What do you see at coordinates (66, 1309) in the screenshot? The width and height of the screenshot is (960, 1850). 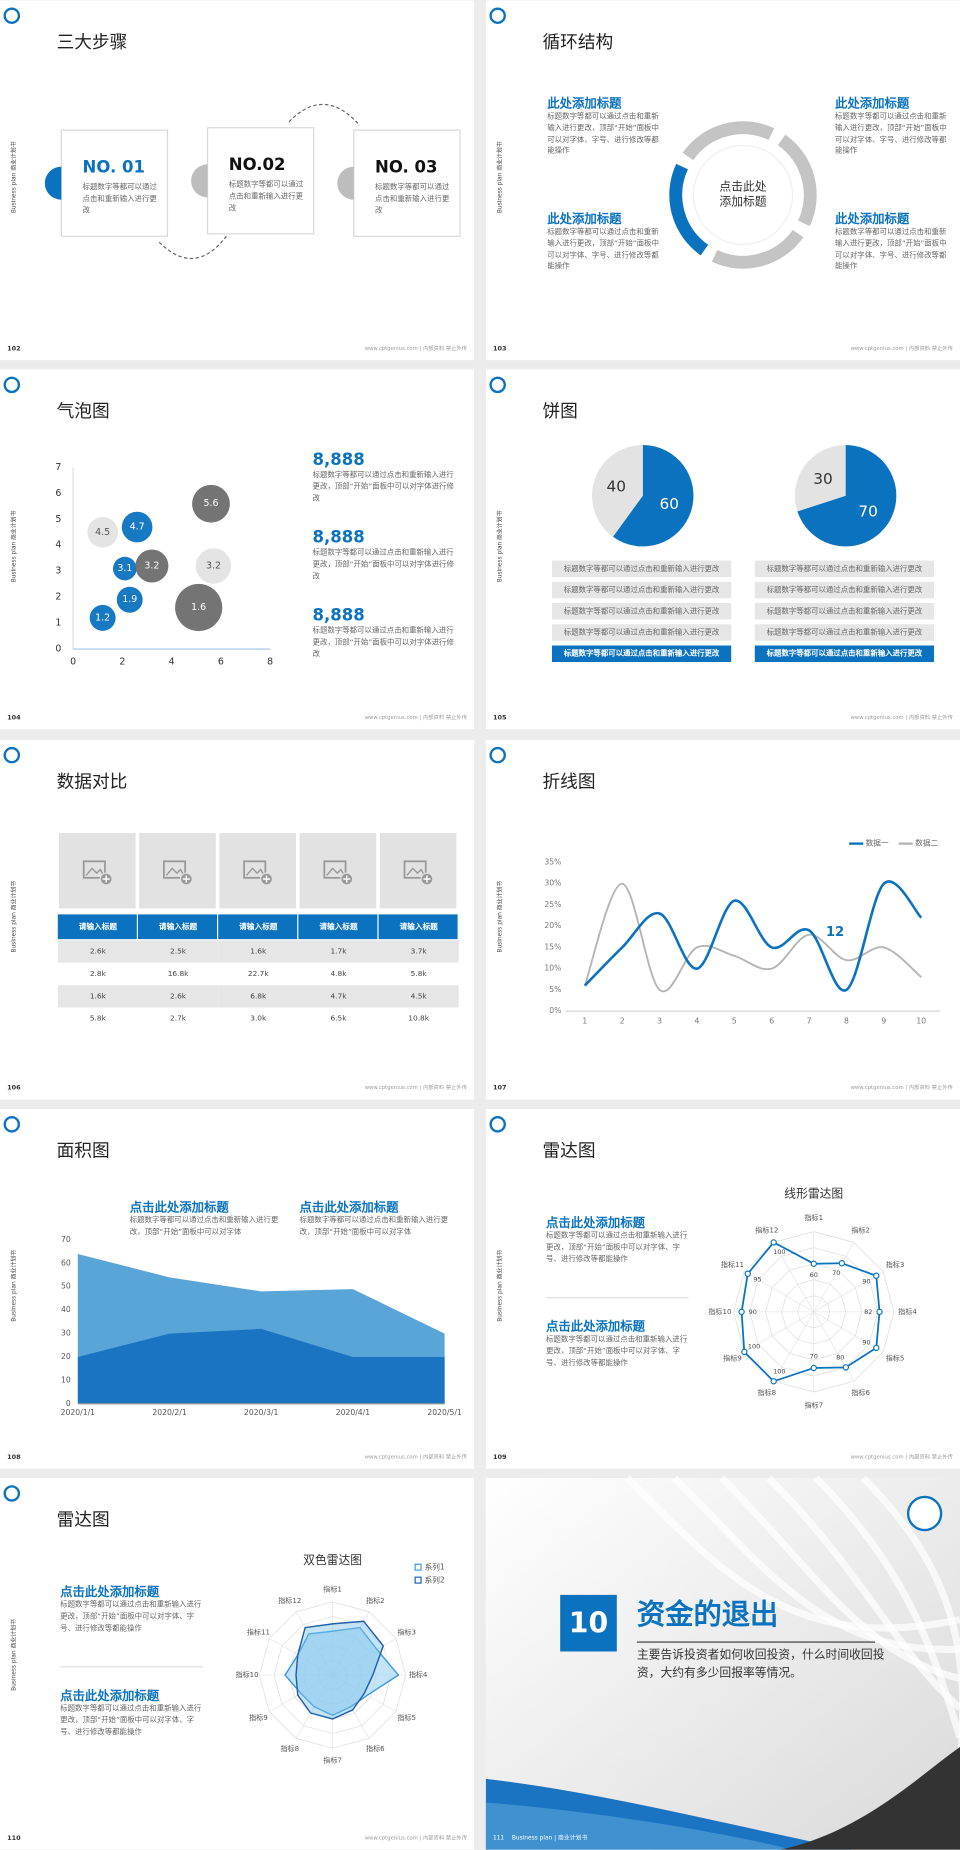 I see `y-tick-label: 40` at bounding box center [66, 1309].